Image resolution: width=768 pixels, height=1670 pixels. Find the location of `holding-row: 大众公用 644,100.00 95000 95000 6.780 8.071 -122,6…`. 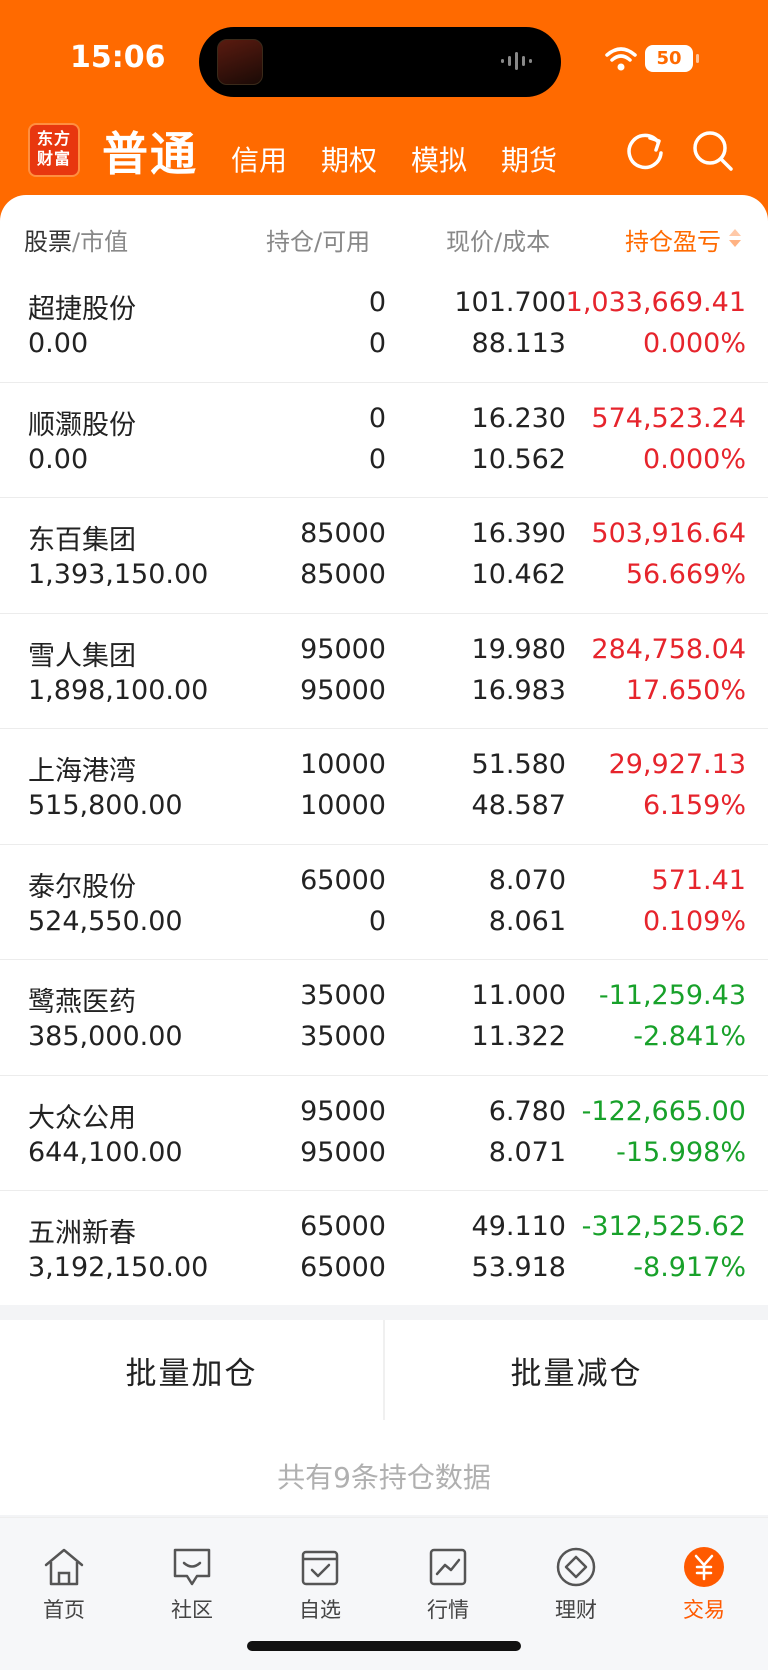

holding-row: 大众公用 644,100.00 95000 95000 6.780 8.071 -122,6… is located at coordinates (384, 1133).